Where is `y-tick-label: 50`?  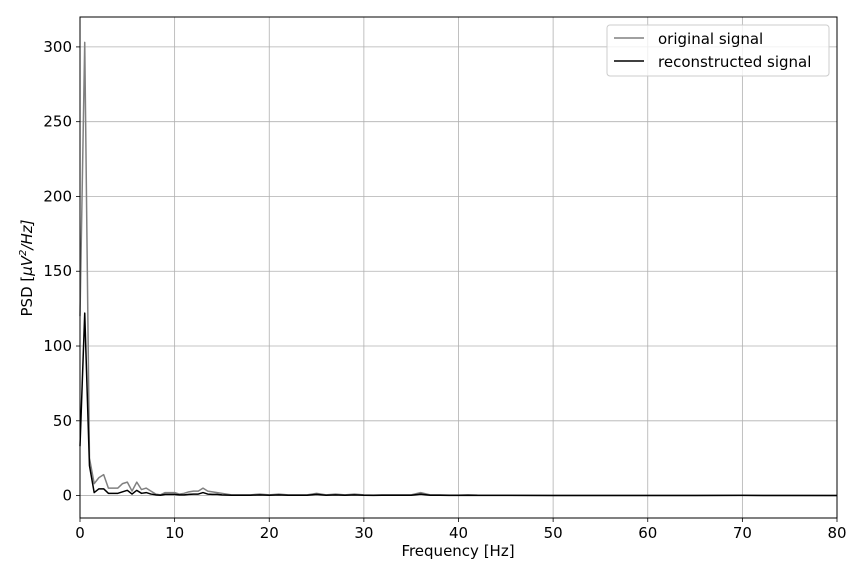 y-tick-label: 50 is located at coordinates (62, 421).